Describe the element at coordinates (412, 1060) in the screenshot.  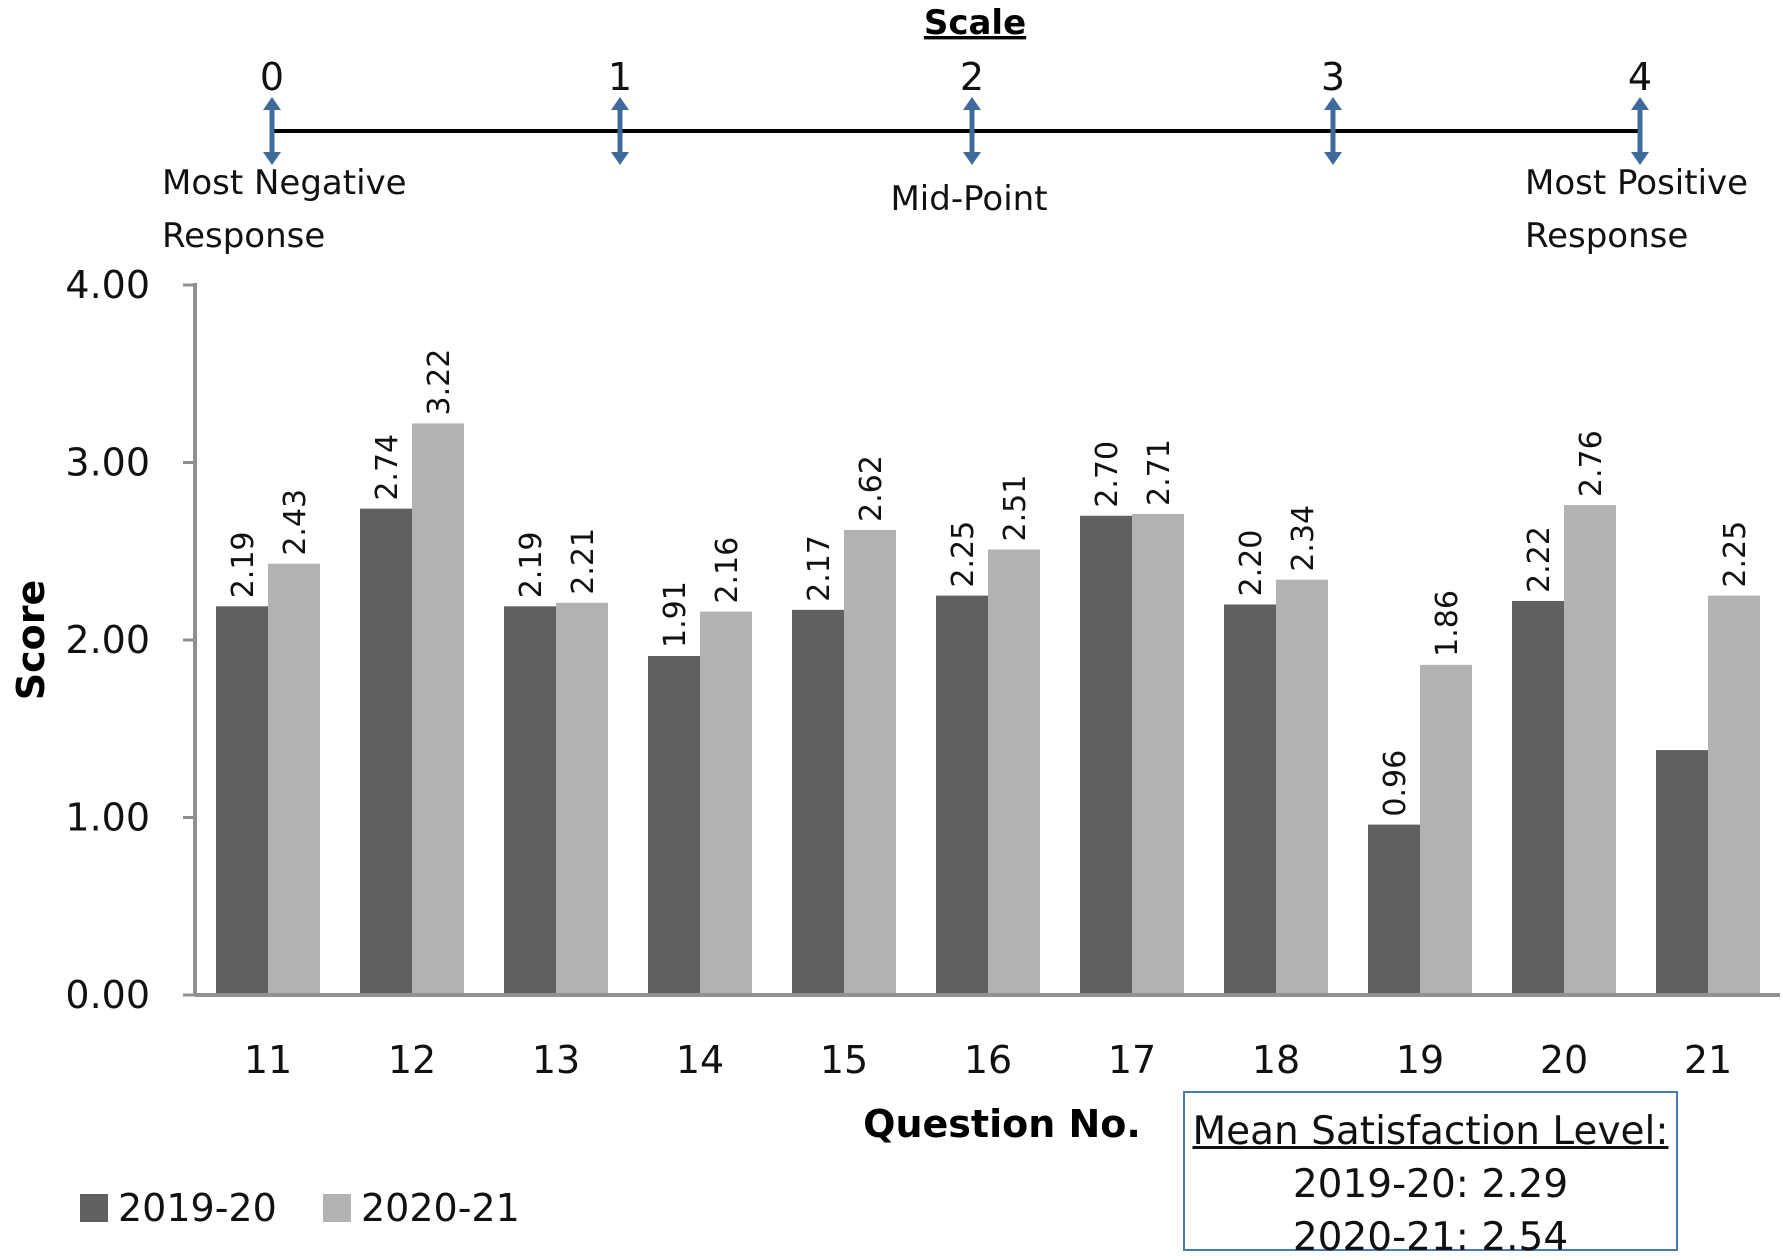
I see `x-tick-label-12: 12` at that location.